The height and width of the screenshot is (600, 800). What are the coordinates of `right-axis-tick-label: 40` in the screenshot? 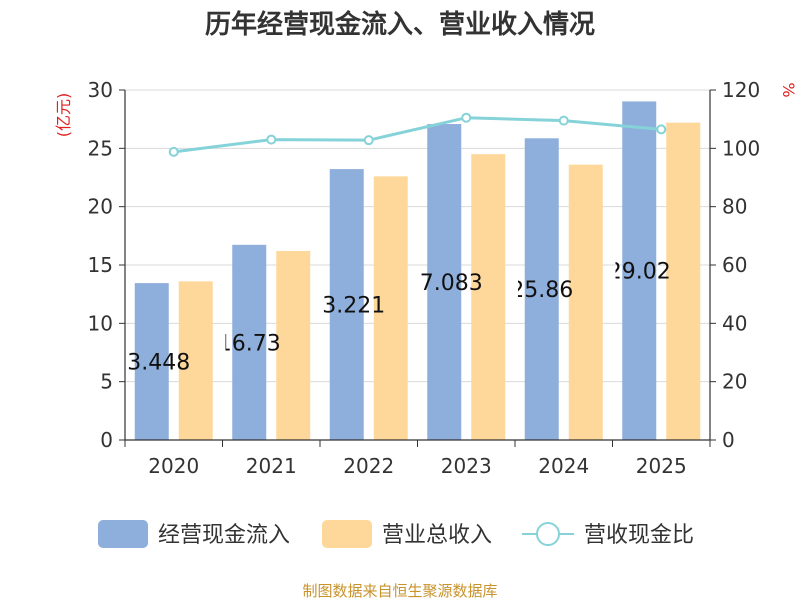 It's located at (734, 323).